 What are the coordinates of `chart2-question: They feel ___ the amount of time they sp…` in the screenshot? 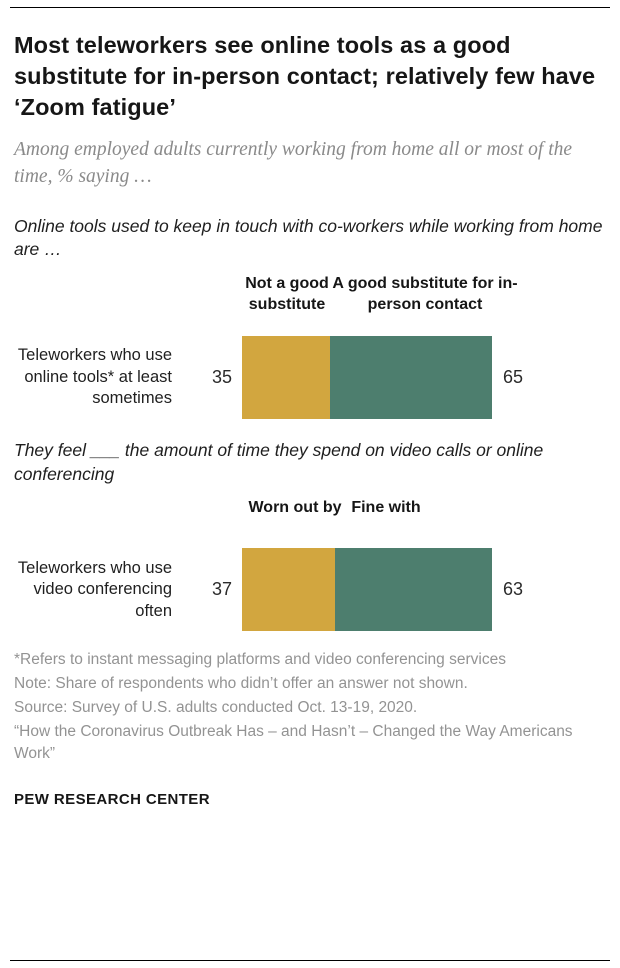 It's located at (279, 462).